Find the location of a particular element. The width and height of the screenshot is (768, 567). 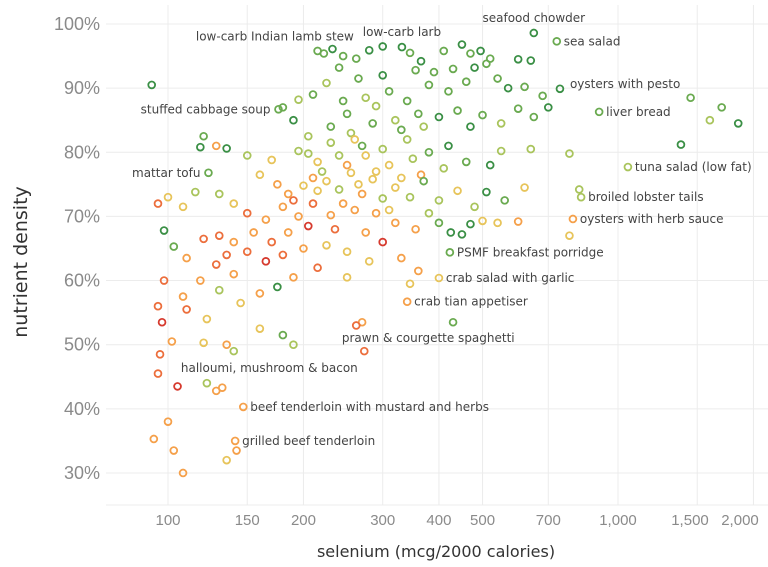

point-label: halloumi, mushroom & bacon is located at coordinates (269, 368).